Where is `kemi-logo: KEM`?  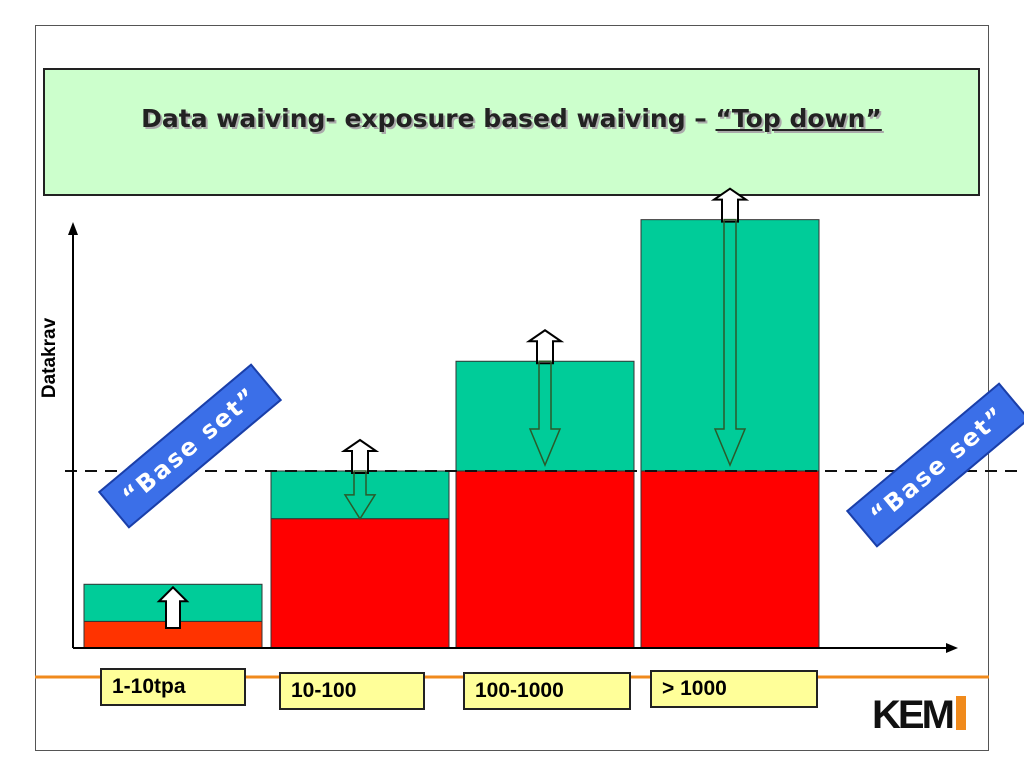 kemi-logo: KEM is located at coordinates (919, 715).